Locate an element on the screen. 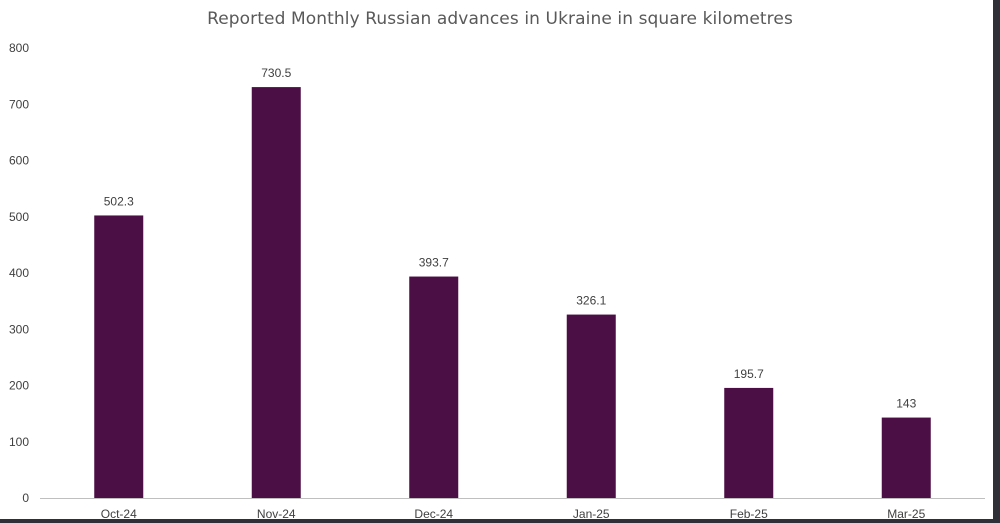 The image size is (1000, 523). x-tick-label-0: Oct-24 is located at coordinates (119, 513).